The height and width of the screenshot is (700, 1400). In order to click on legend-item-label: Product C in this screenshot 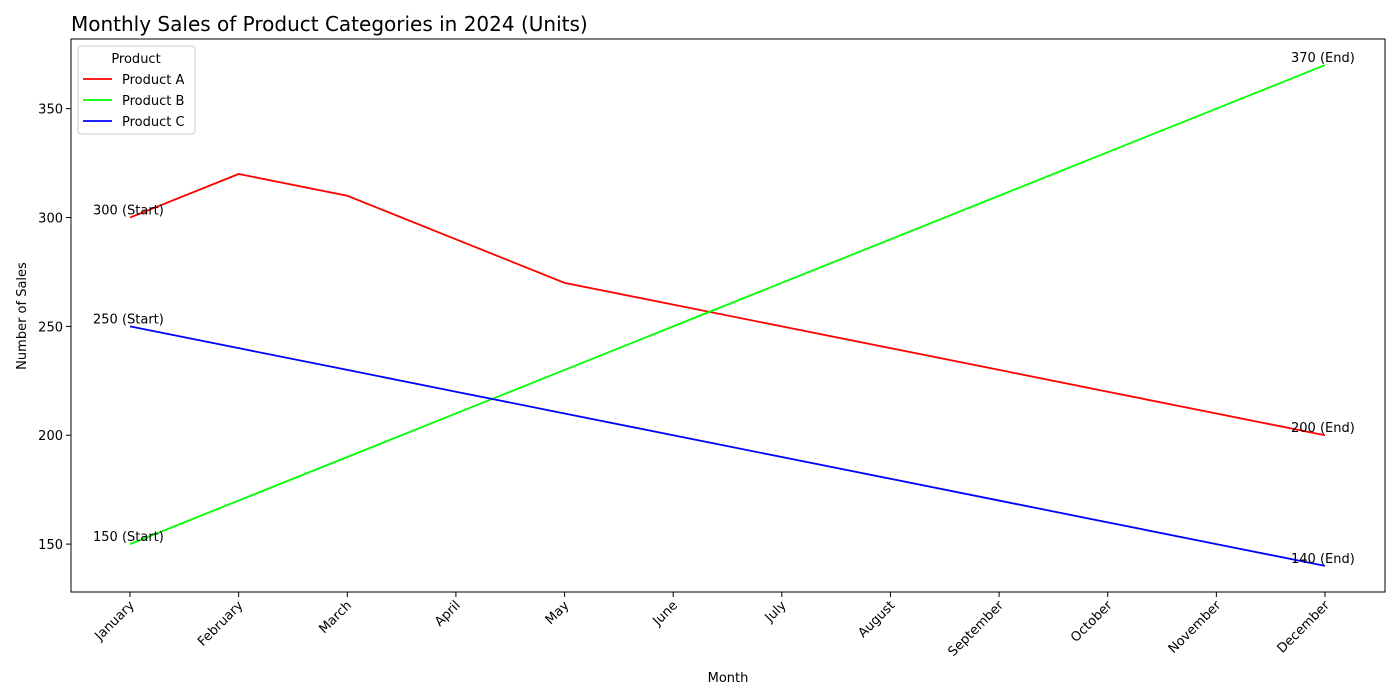, I will do `click(153, 122)`.